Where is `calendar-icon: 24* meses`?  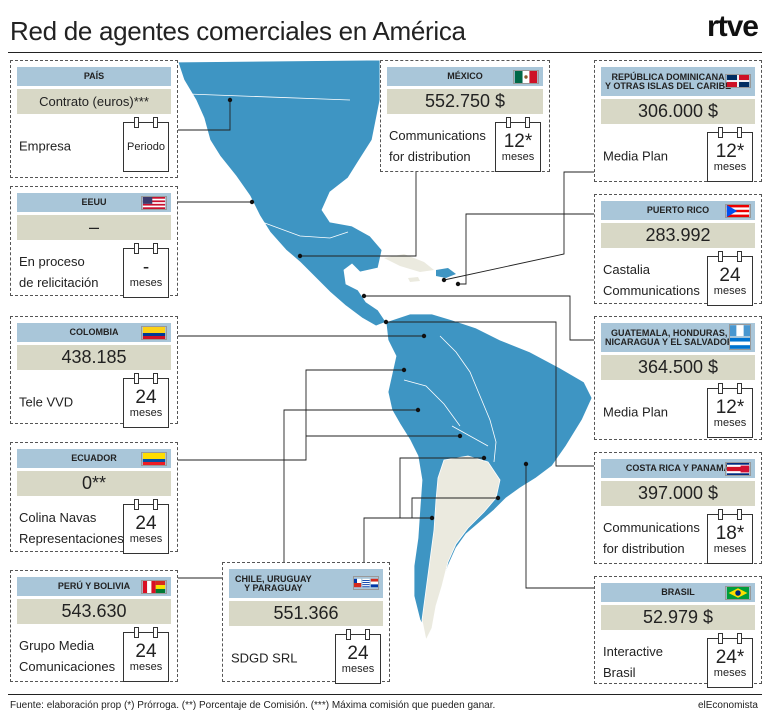
calendar-icon: 24* meses is located at coordinates (730, 660).